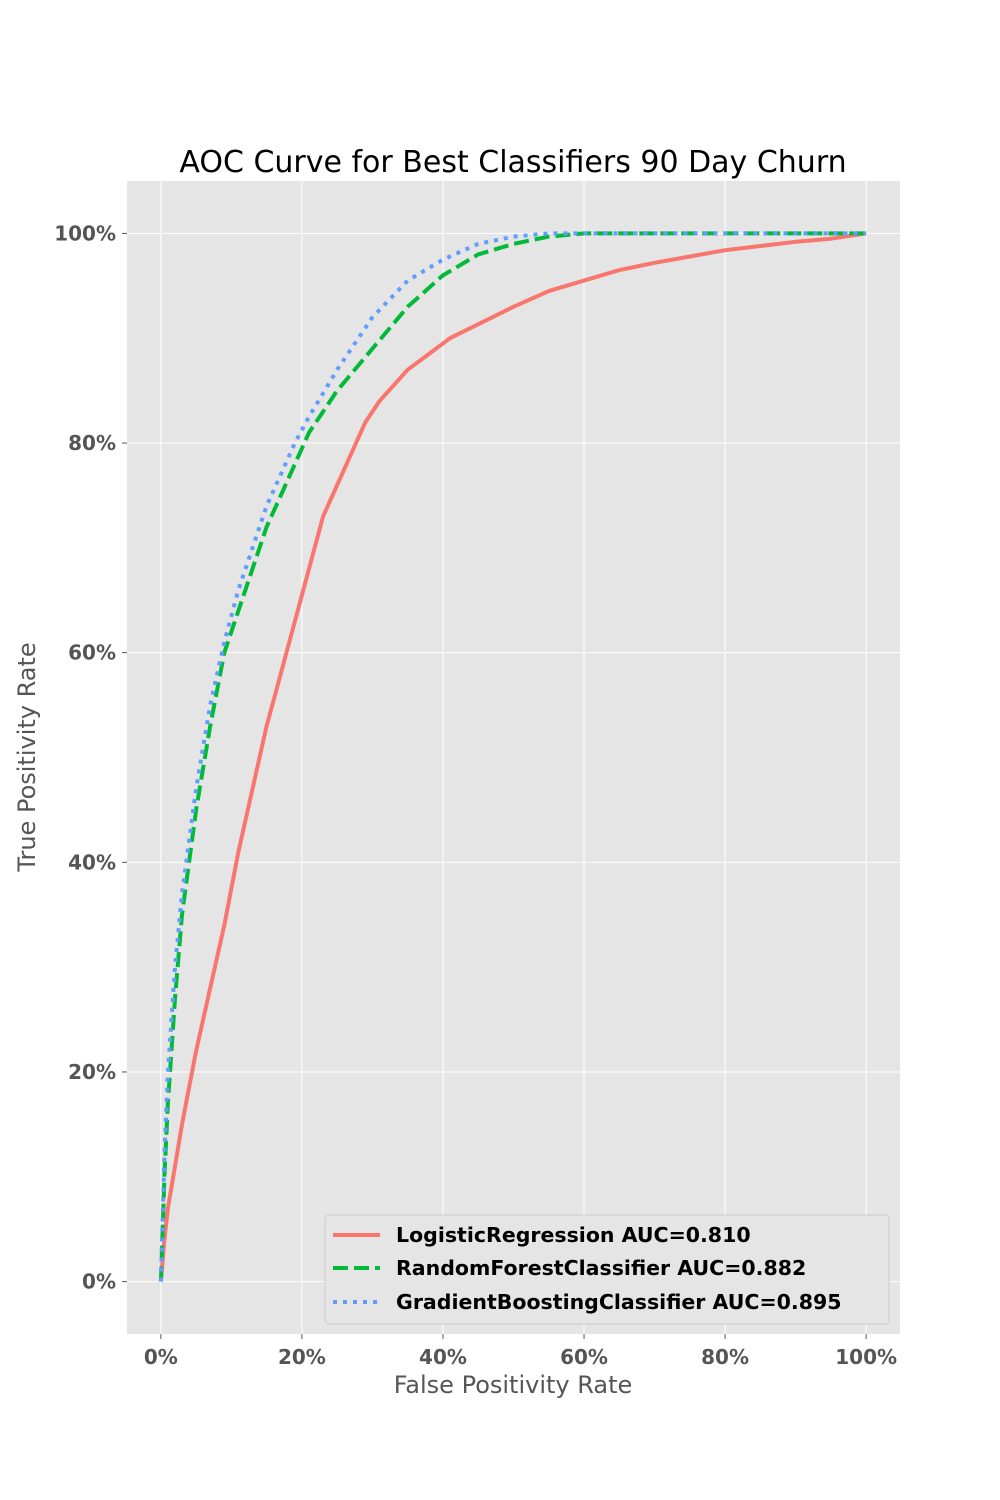 The image size is (1000, 1500). I want to click on y-tick-label: 80%, so click(92, 443).